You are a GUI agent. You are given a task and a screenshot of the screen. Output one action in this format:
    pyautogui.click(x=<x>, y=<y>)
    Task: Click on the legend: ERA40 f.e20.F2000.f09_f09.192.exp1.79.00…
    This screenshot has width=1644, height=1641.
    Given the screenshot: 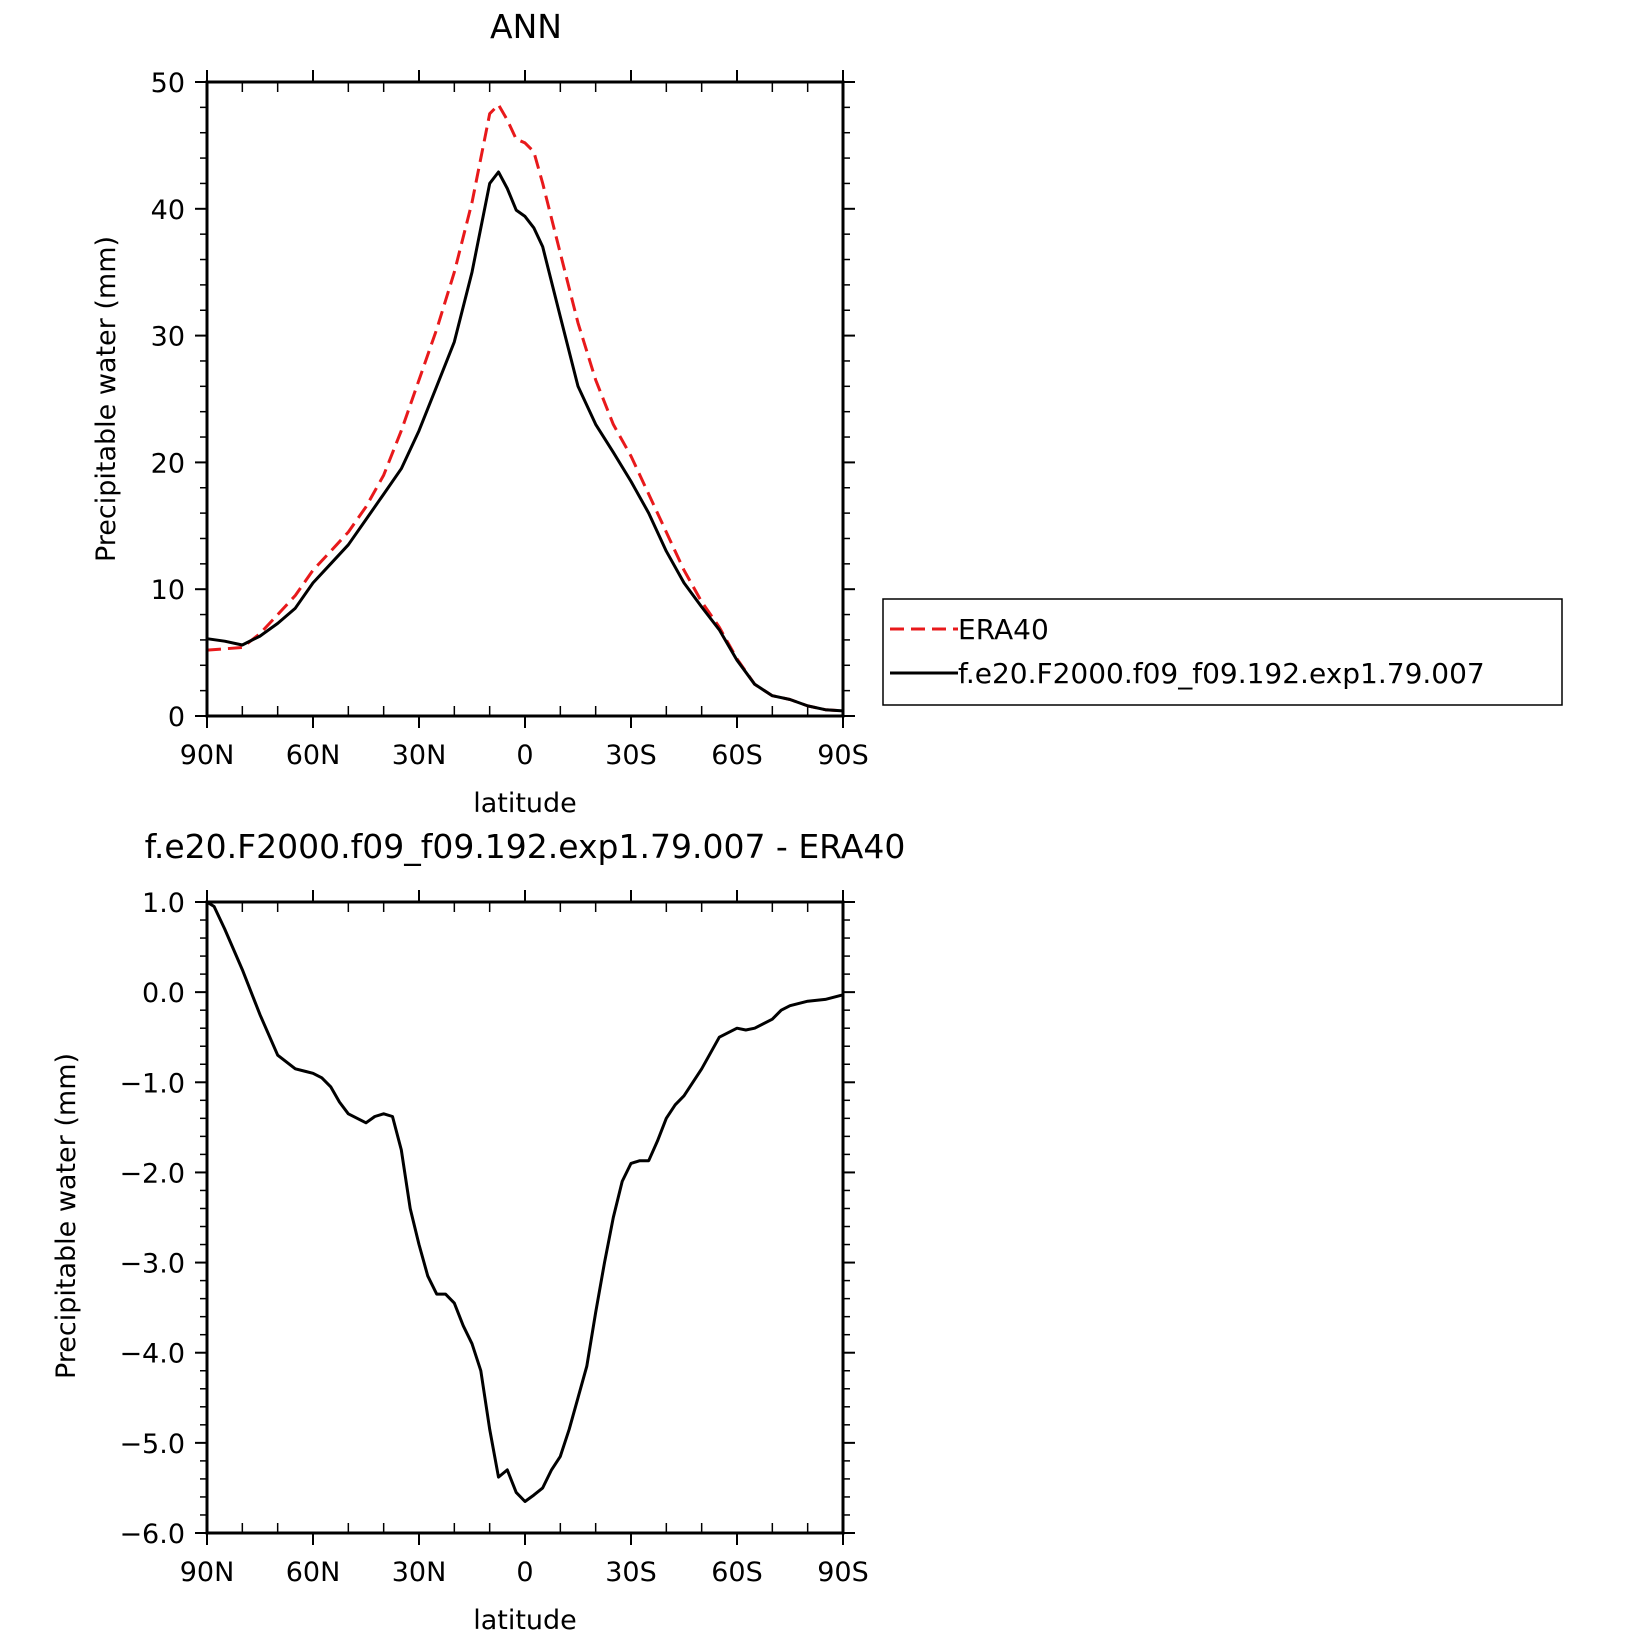 What is the action you would take?
    pyautogui.click(x=1222, y=652)
    